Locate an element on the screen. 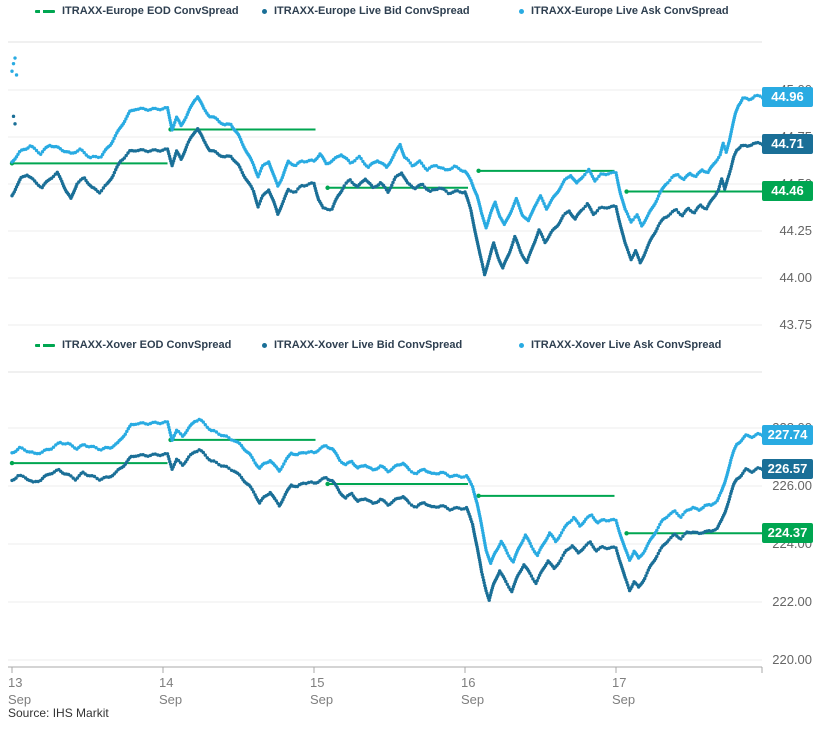  x-tick-day: 14 is located at coordinates (166, 682).